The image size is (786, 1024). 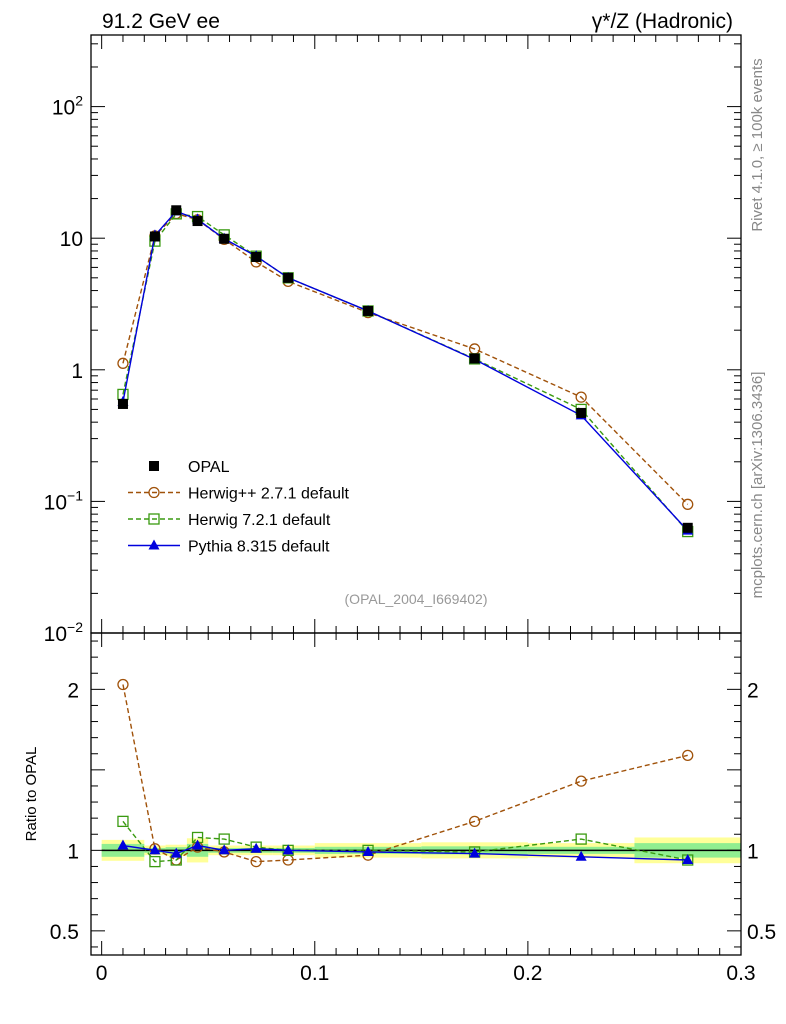 I want to click on x-tick-label: 0.2, so click(x=527, y=973).